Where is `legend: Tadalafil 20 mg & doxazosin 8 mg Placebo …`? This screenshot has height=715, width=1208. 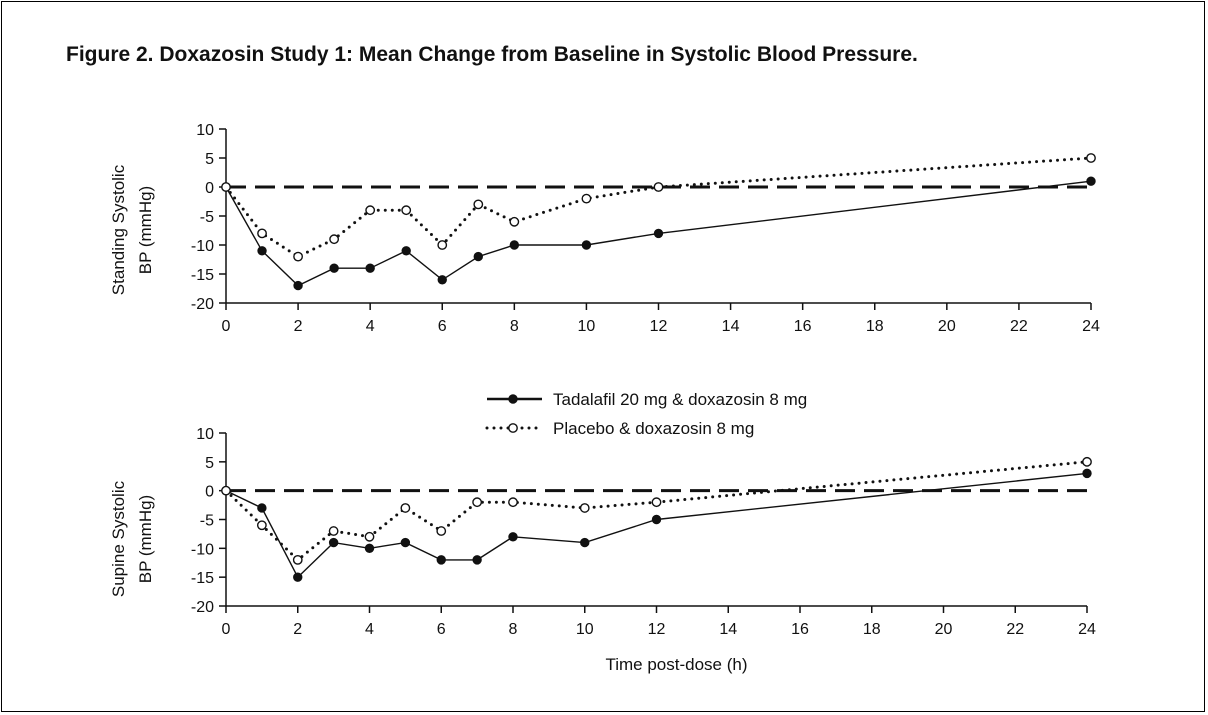
legend: Tadalafil 20 mg & doxazosin 8 mg Placebo … is located at coordinates (646, 414).